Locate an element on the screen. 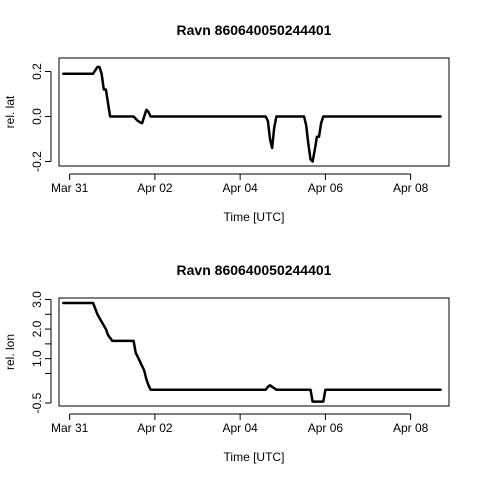 The height and width of the screenshot is (485, 480). y-tick-label: 0.2 is located at coordinates (37, 71).